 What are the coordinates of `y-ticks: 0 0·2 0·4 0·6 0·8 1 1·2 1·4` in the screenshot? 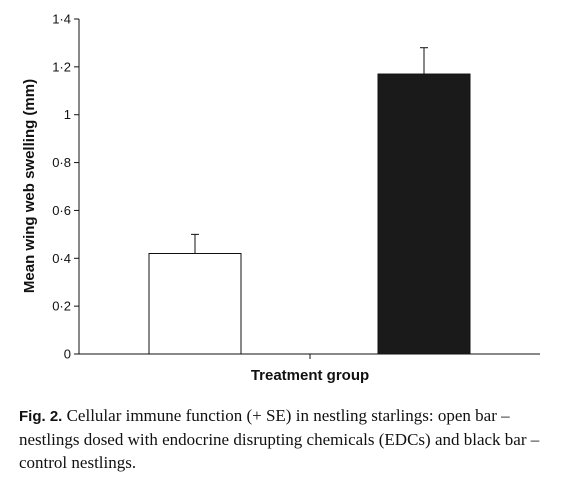 It's located at (65, 187).